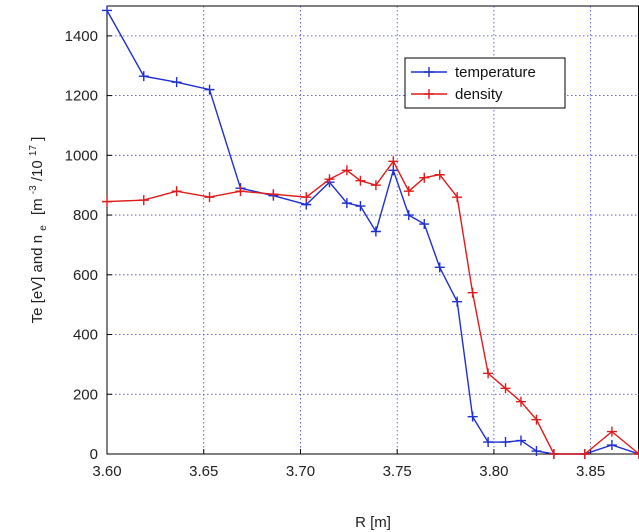 This screenshot has height=532, width=639. I want to click on y-axis-label-unit-close: ], so click(37, 139).